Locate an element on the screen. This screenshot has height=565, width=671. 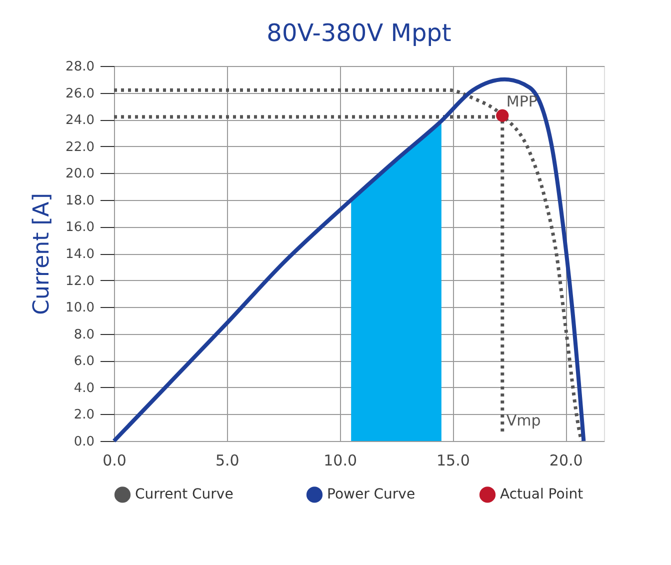
x-tick-label: 5.0 is located at coordinates (227, 461).